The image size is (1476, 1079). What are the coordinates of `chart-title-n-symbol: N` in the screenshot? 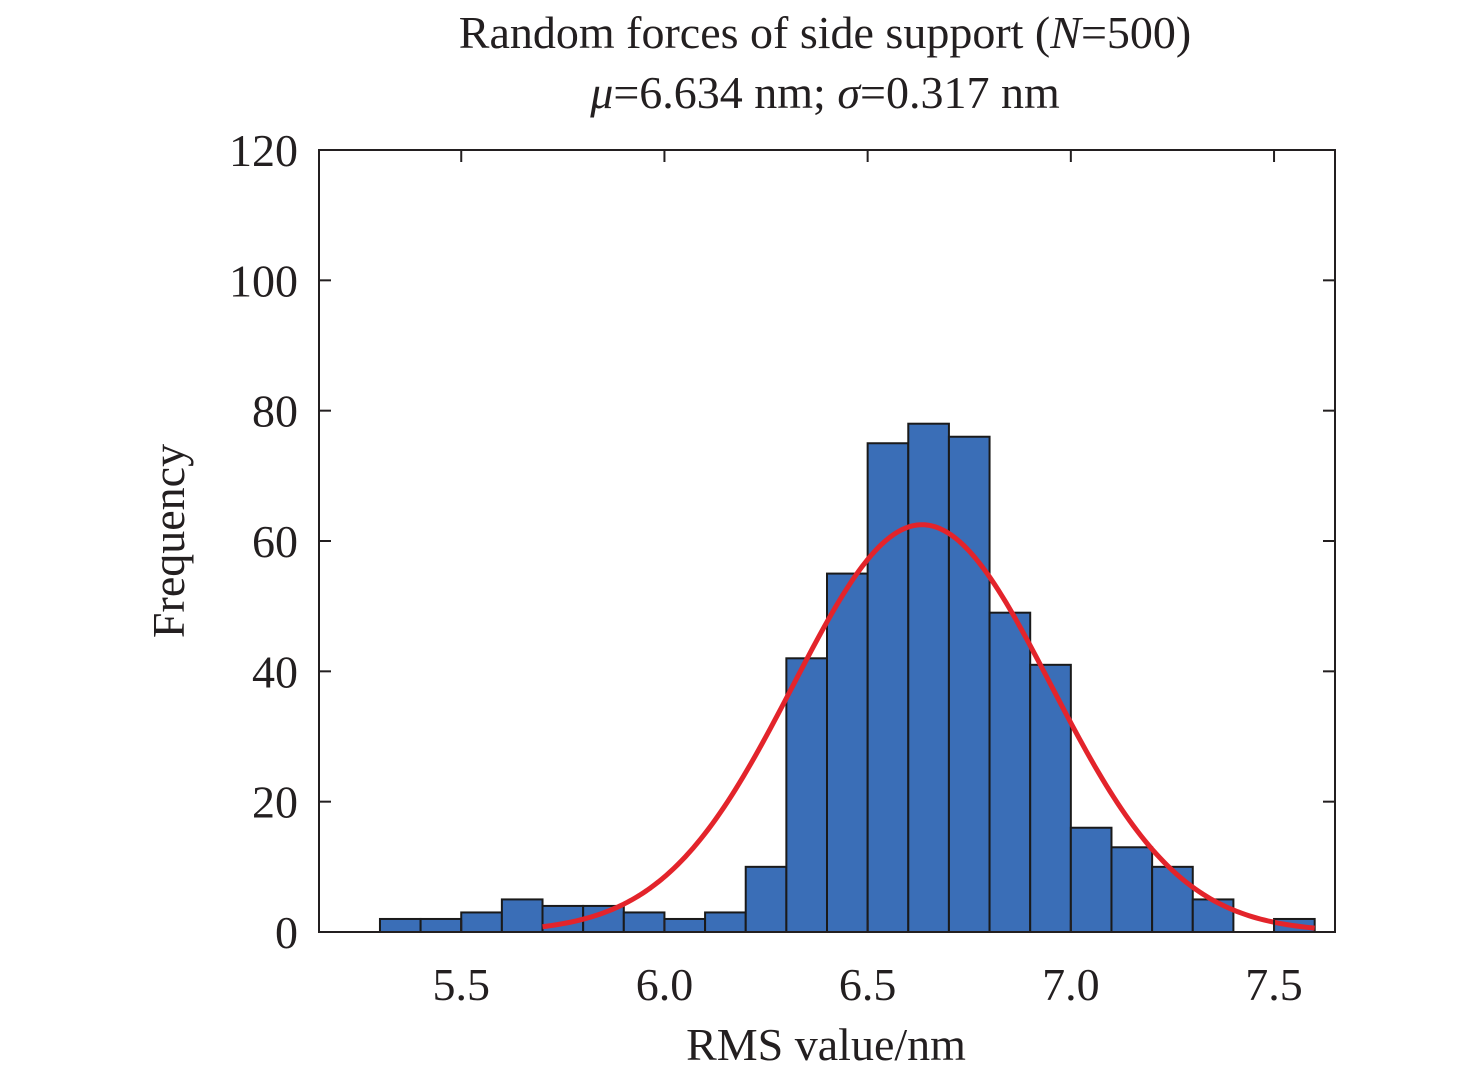 It's located at (1066, 32).